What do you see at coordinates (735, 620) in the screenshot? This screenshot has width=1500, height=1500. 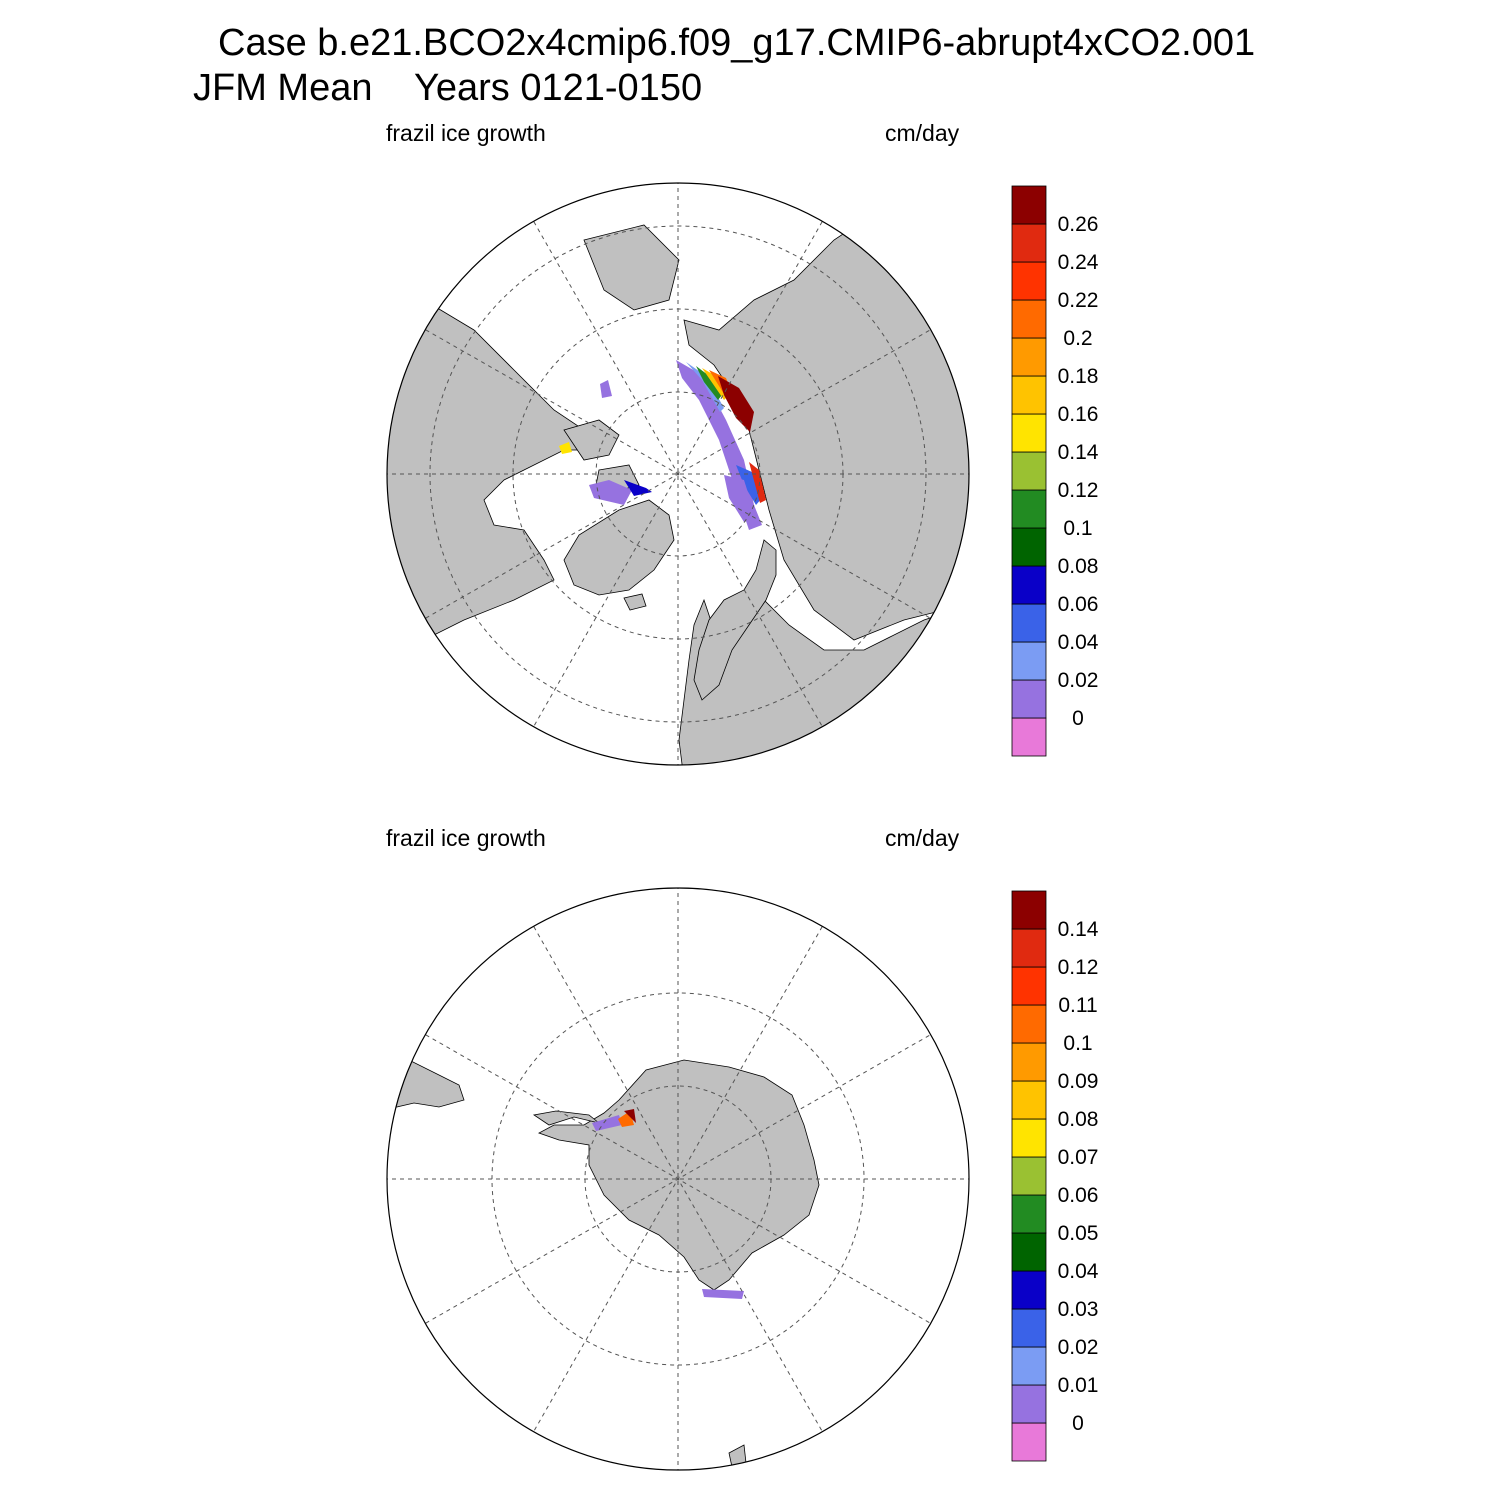 I see `scandinavia` at bounding box center [735, 620].